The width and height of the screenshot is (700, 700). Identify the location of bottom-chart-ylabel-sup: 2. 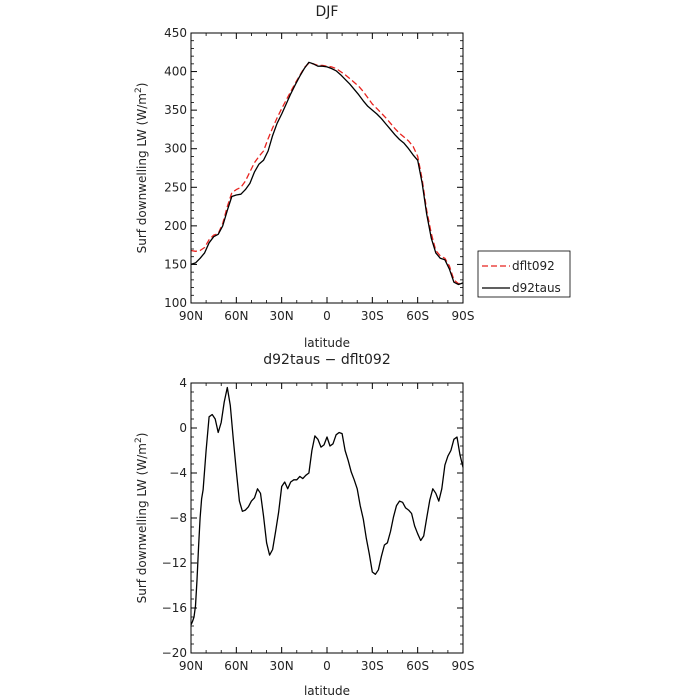
(139, 440).